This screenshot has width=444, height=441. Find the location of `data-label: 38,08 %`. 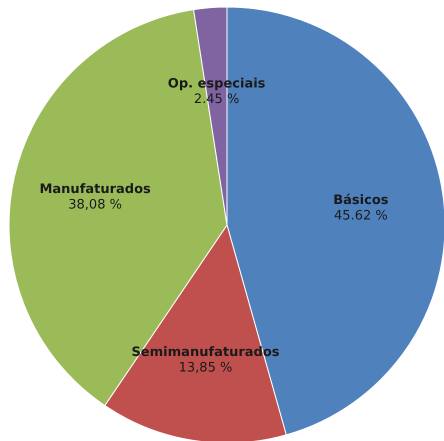

data-label: 38,08 % is located at coordinates (95, 204).